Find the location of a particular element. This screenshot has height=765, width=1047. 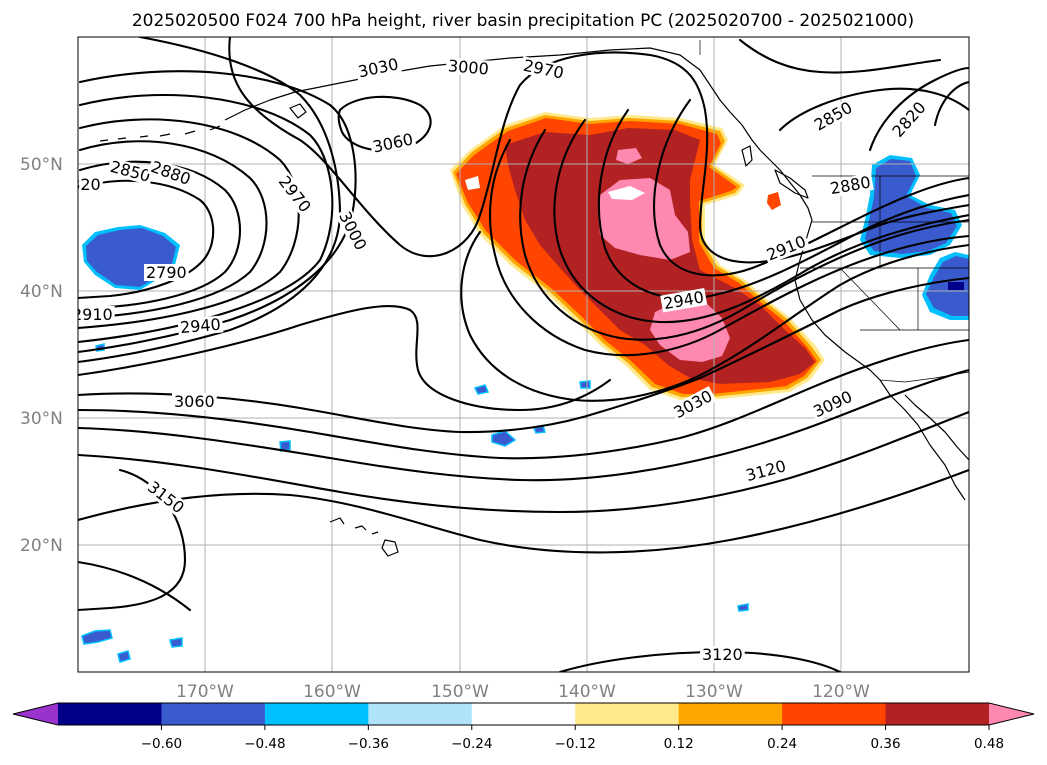

colorbar-extend-max is located at coordinates (1011, 714).